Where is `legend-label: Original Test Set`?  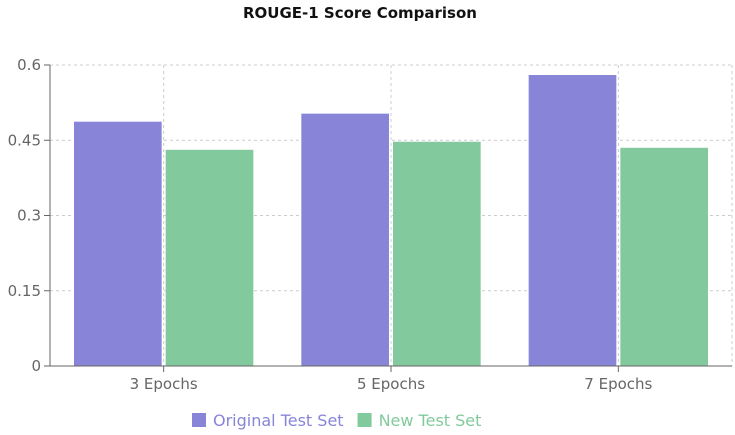
legend-label: Original Test Set is located at coordinates (278, 420).